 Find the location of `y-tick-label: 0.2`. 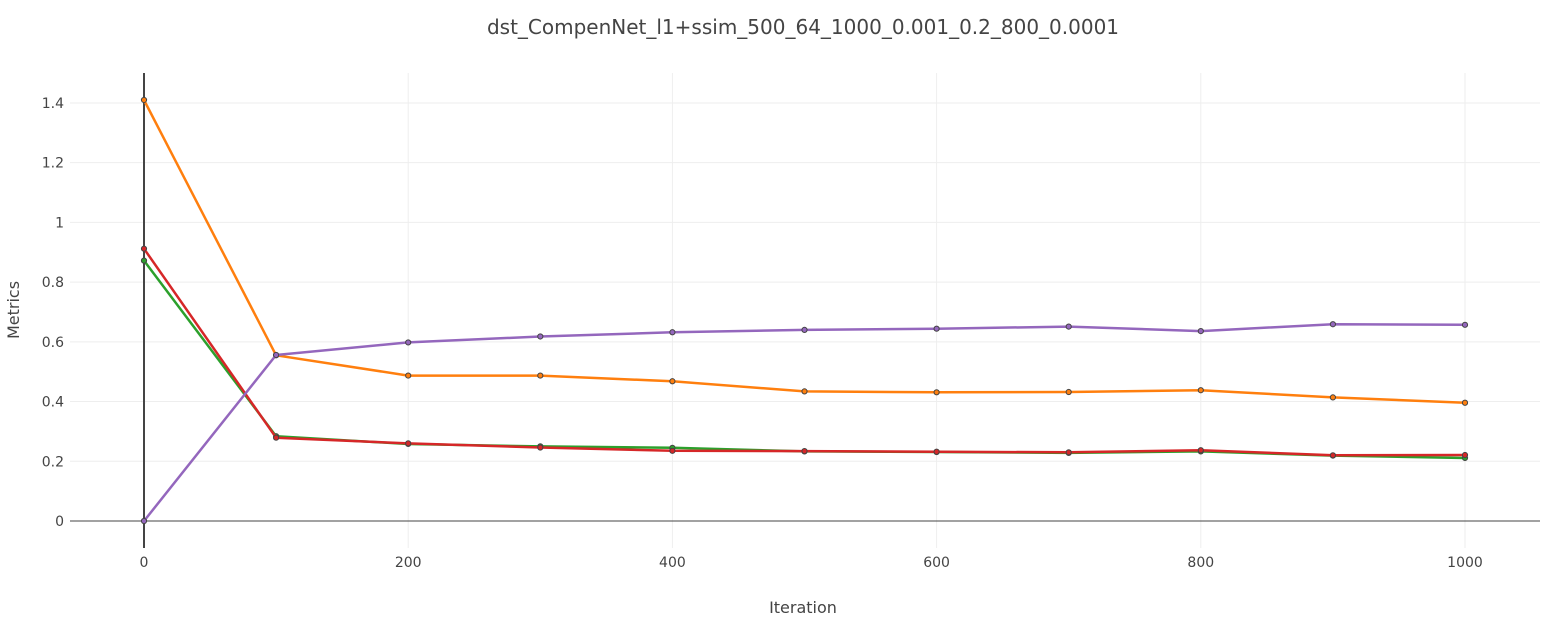

y-tick-label: 0.2 is located at coordinates (53, 462).